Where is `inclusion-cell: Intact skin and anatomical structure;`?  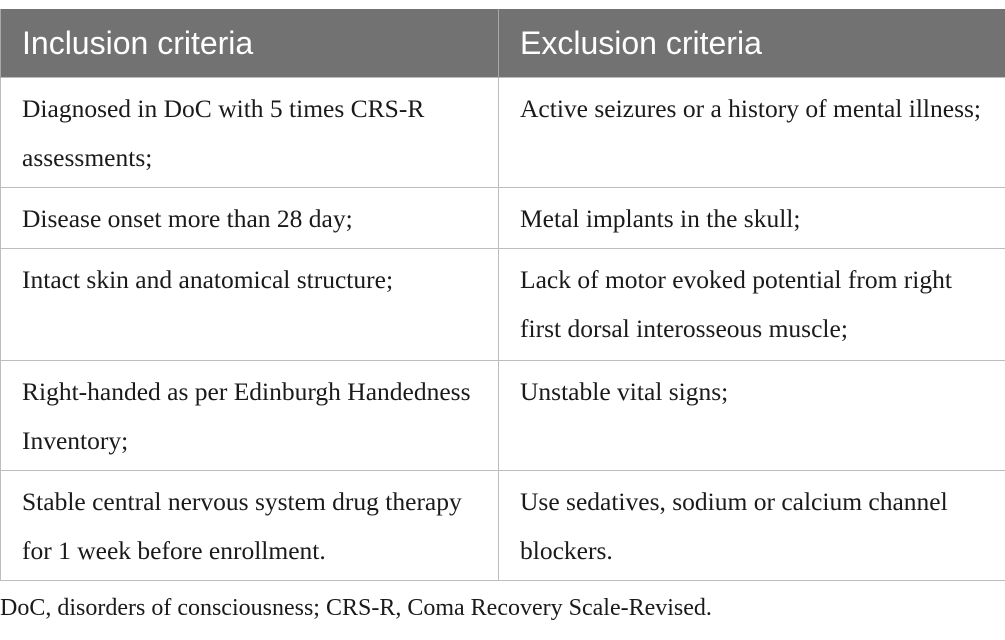
inclusion-cell: Intact skin and anatomical structure; is located at coordinates (249, 304).